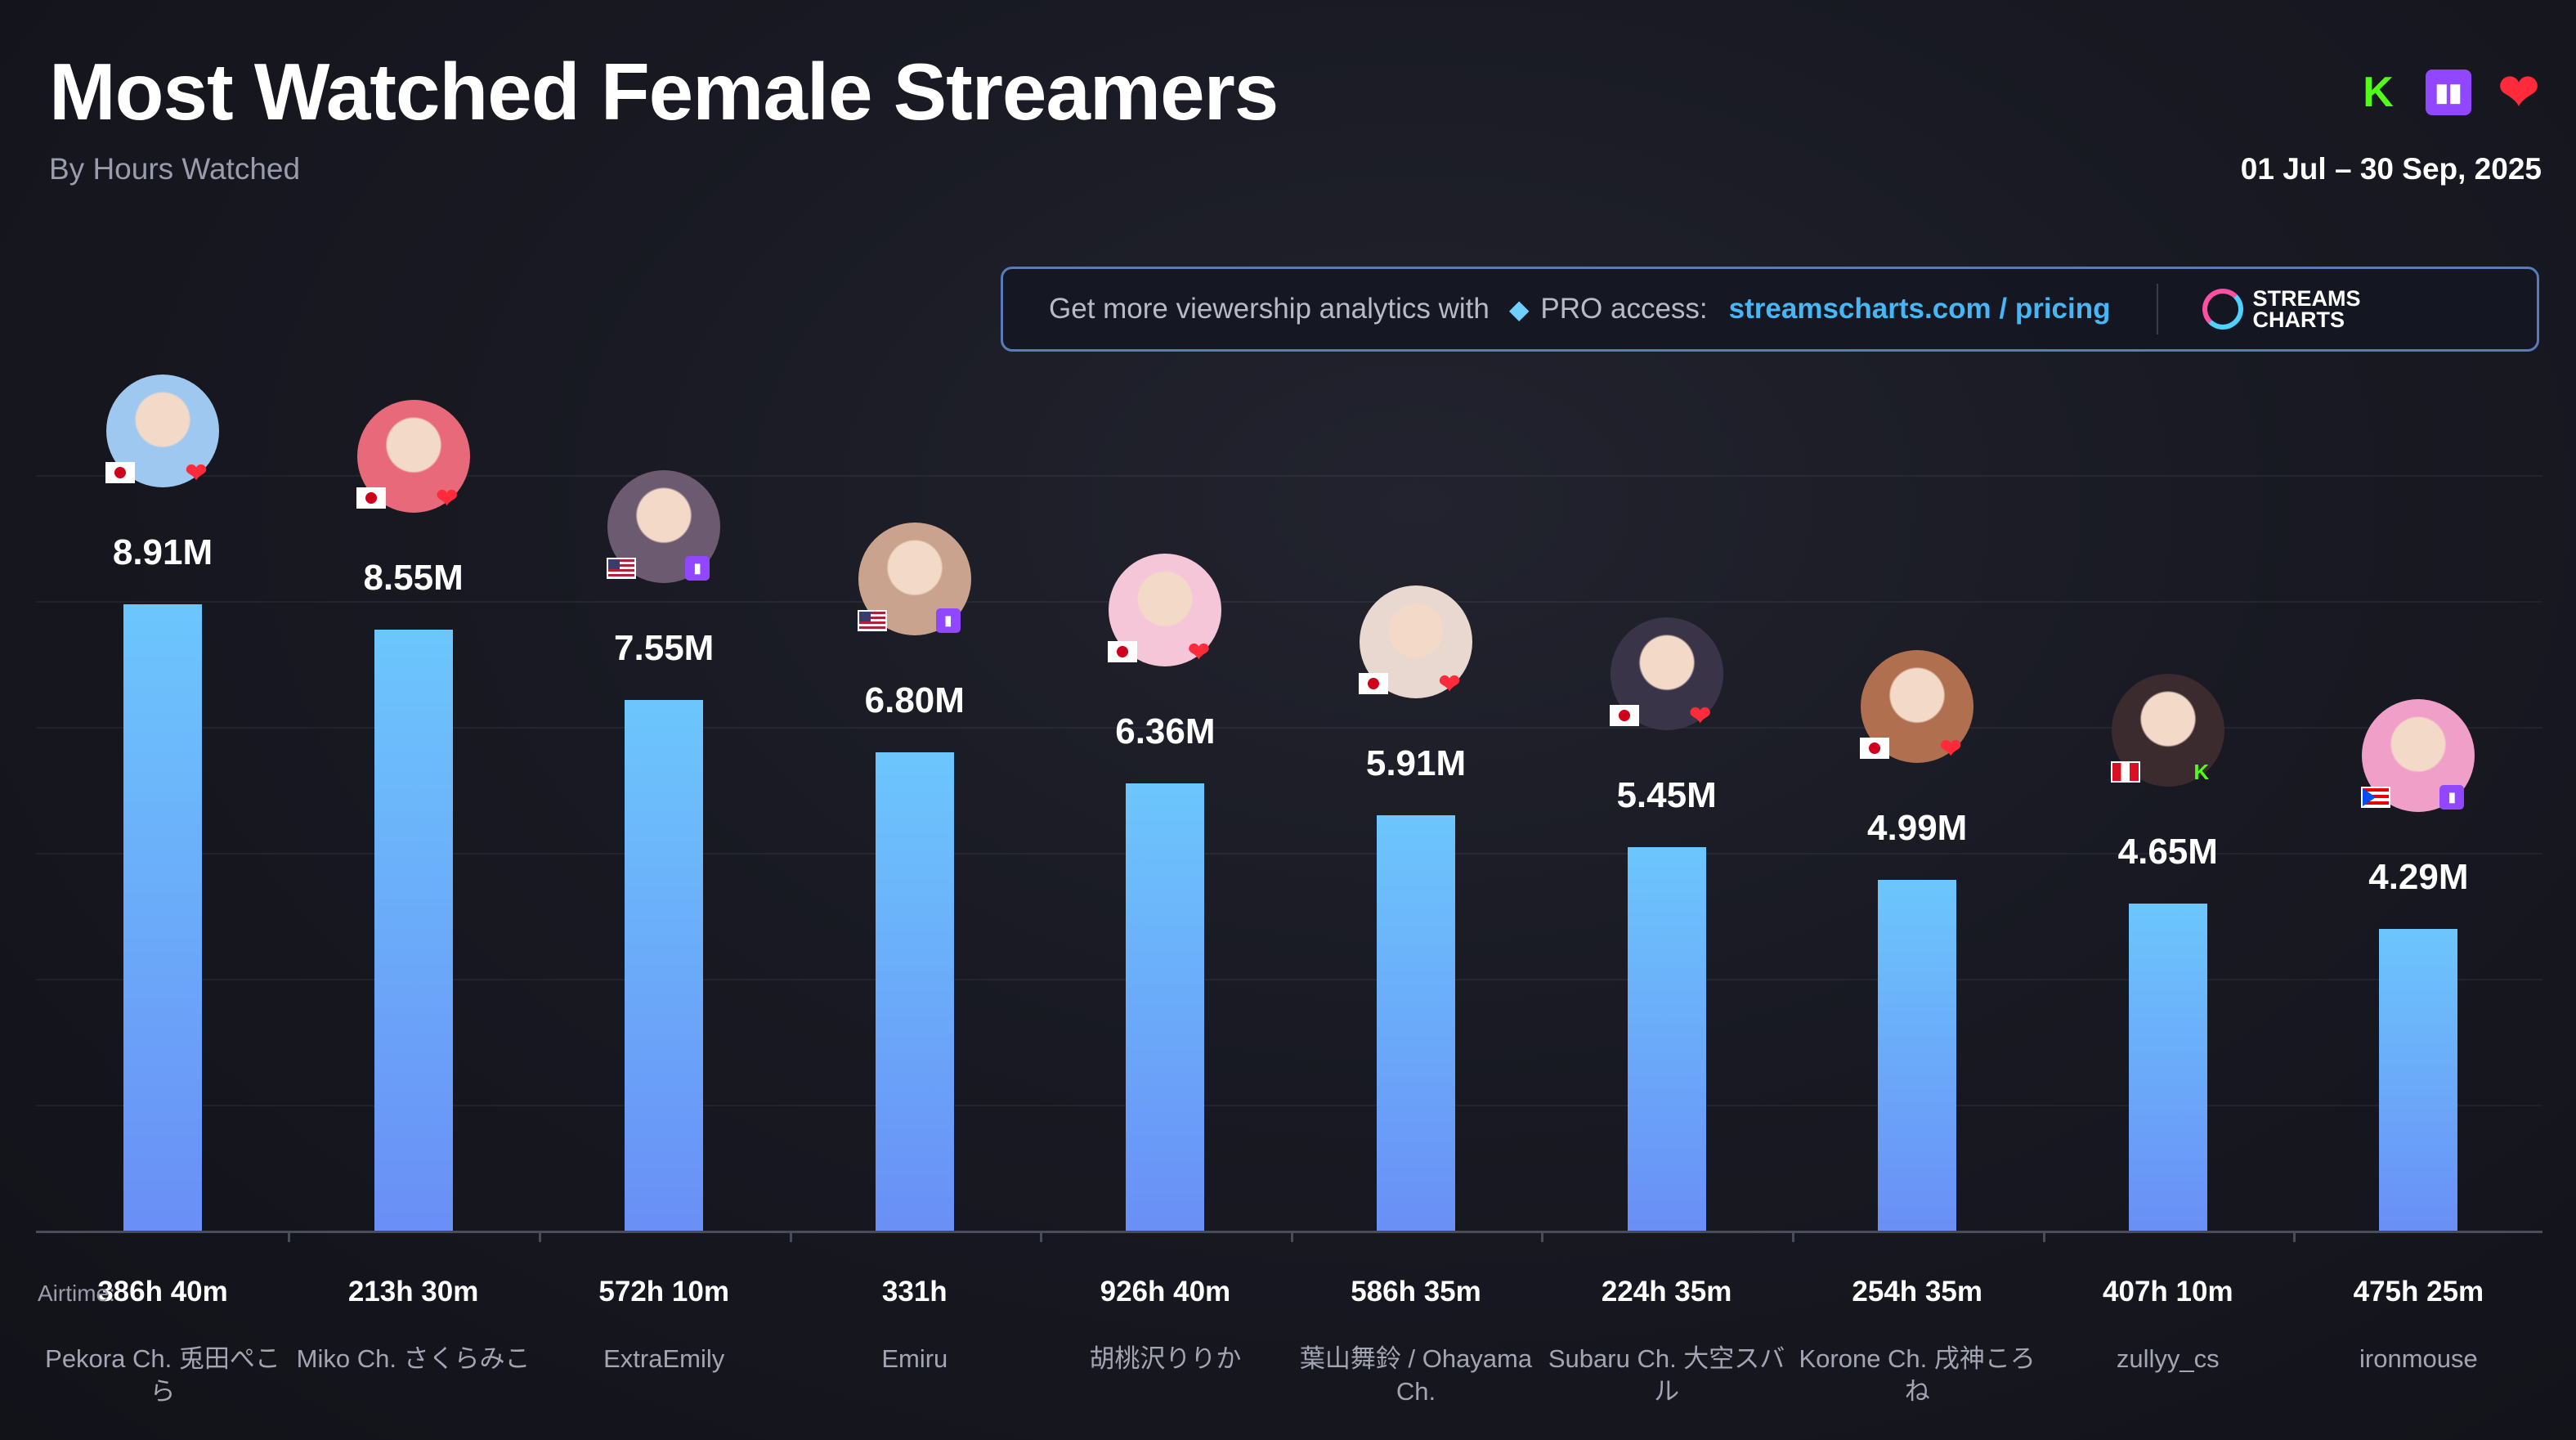 This screenshot has height=1440, width=2576. I want to click on streamer-name: 葉山舞鈴 / Ohayama Ch., so click(1416, 1375).